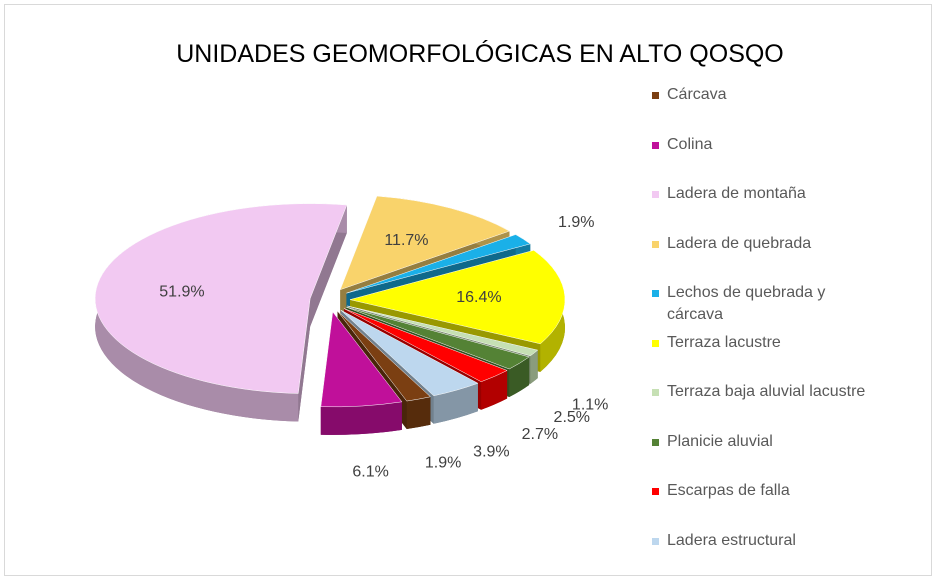  Describe the element at coordinates (766, 391) in the screenshot. I see `legend-label: Terraza baja aluvial lacustre` at that location.